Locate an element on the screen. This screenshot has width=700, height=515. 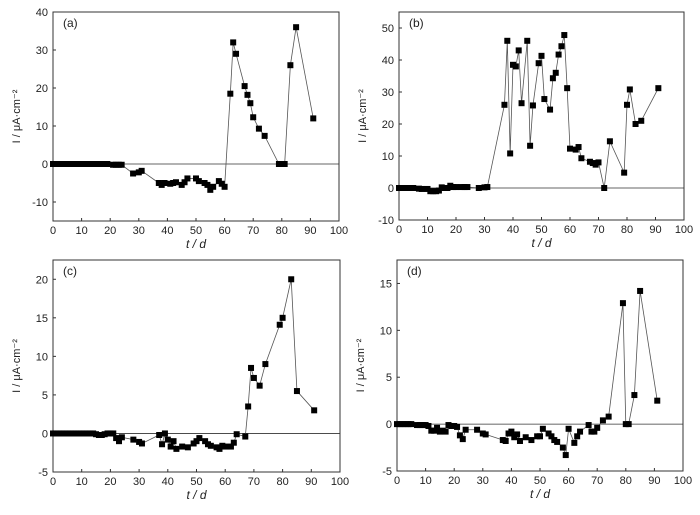
x-tick-label: 10 is located at coordinates (81, 231).